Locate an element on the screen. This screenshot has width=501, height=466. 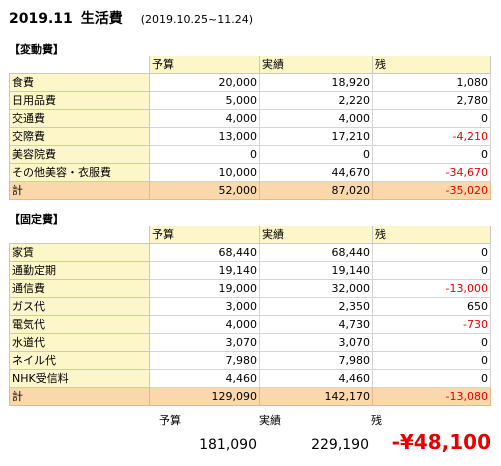
cell-actual: 44,670 is located at coordinates (316, 172).